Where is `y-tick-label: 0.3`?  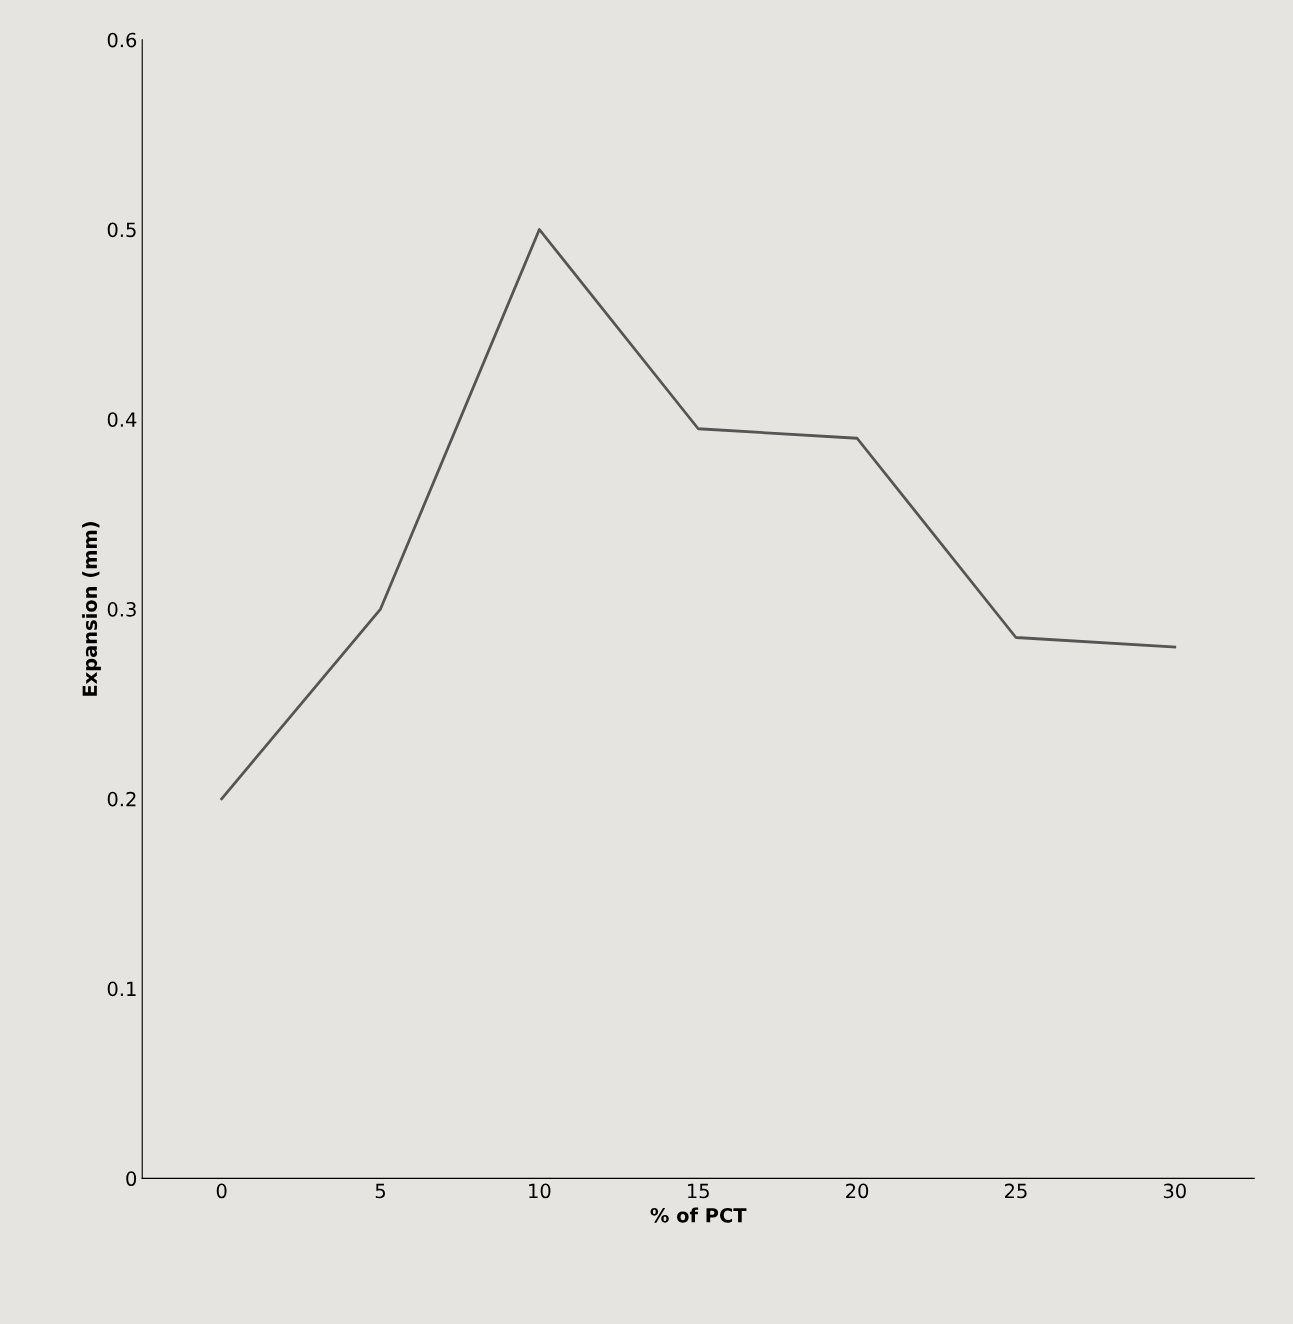
y-tick-label: 0.3 is located at coordinates (121, 609).